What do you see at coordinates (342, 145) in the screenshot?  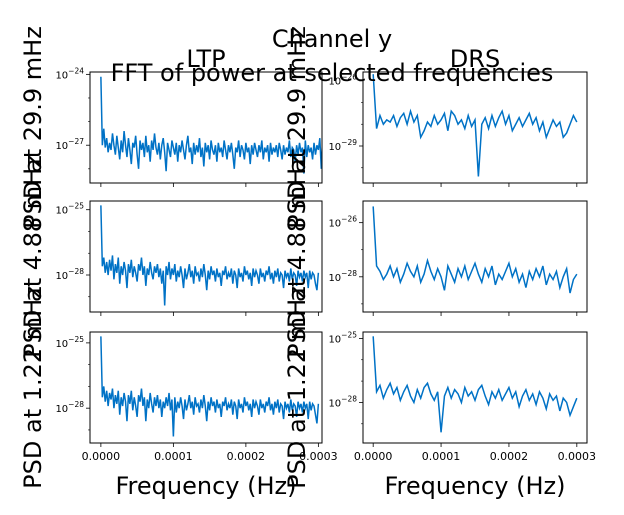 I see `y-tick-label: 10−29` at bounding box center [342, 145].